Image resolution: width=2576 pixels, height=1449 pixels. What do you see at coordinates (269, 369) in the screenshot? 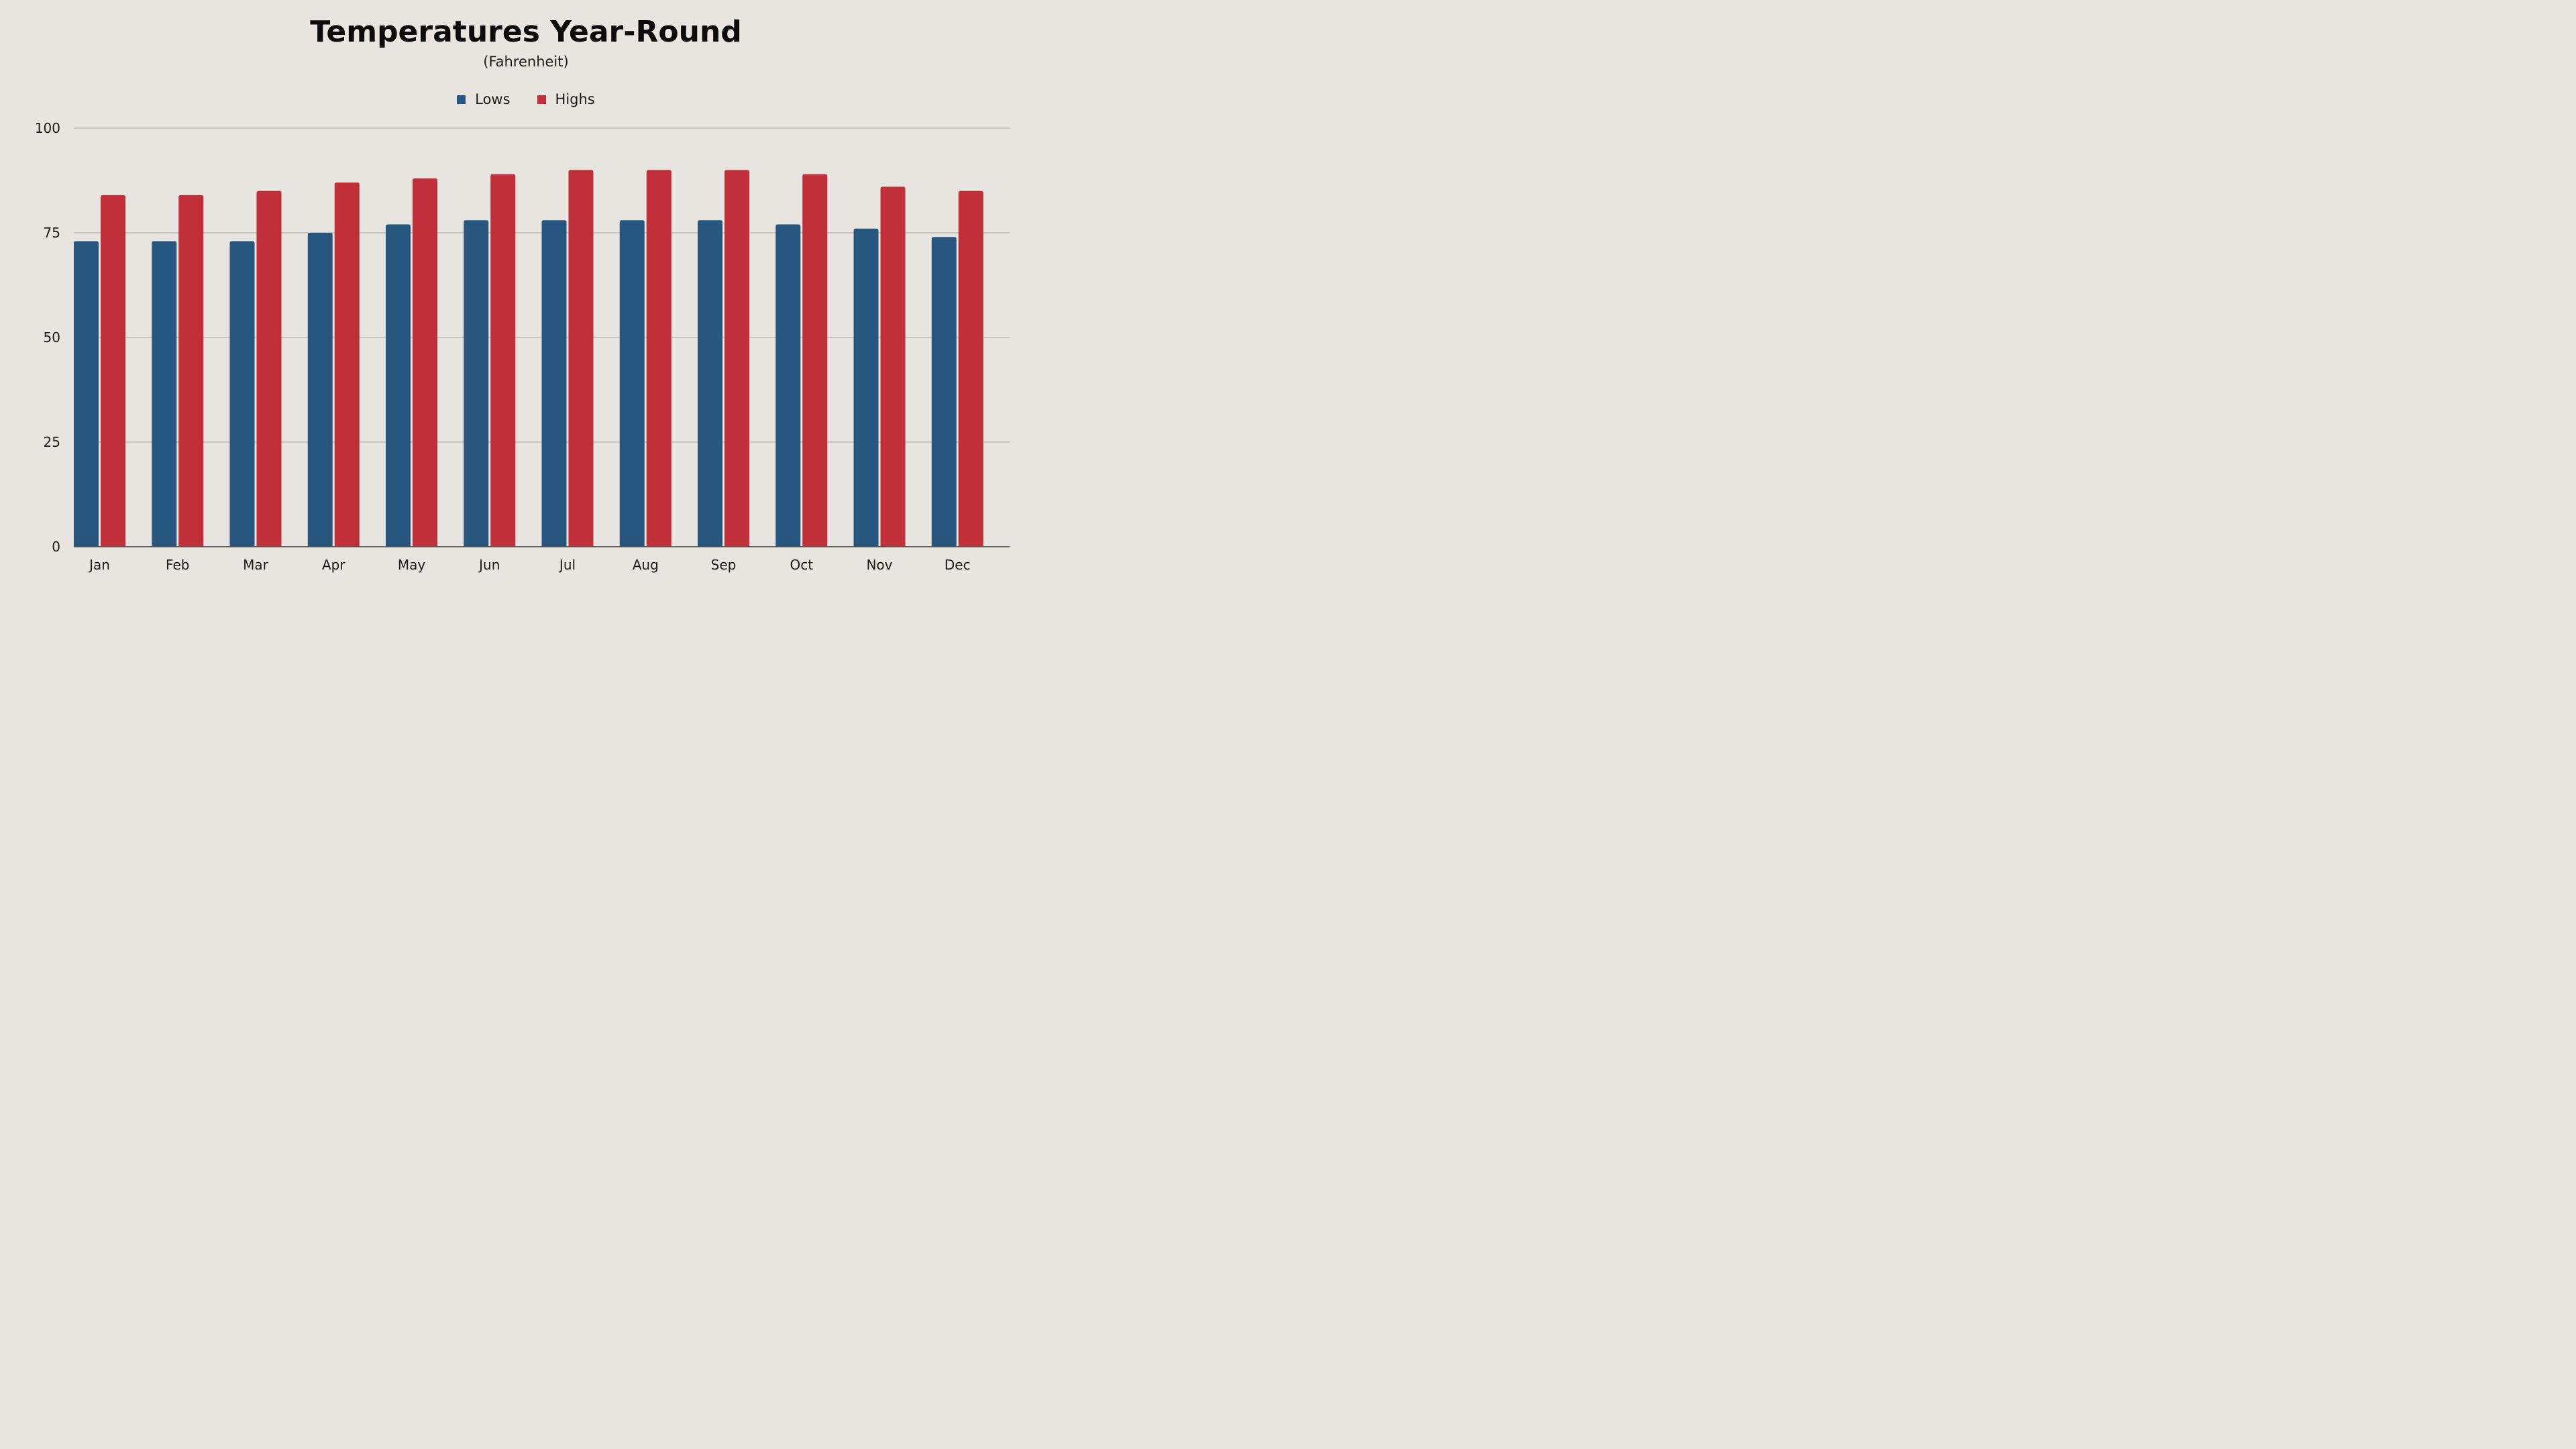
I see `bar-highs-mar` at bounding box center [269, 369].